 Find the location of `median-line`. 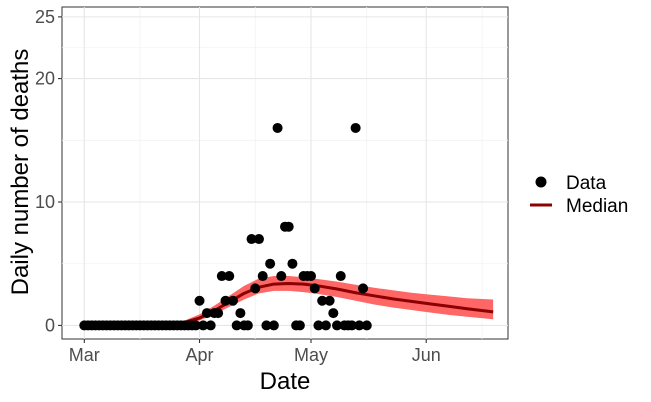

median-line is located at coordinates (289, 304).